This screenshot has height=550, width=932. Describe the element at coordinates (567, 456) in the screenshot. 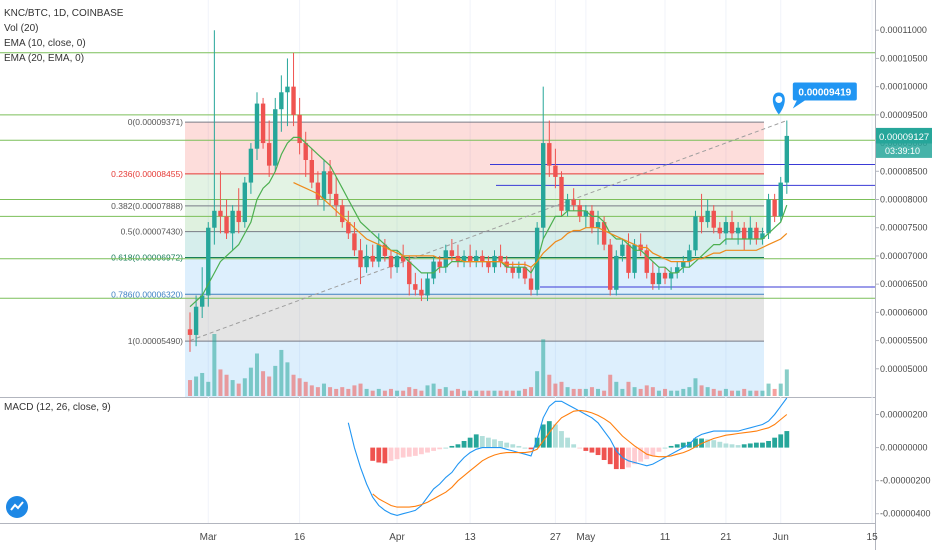

I see `macd-line` at that location.